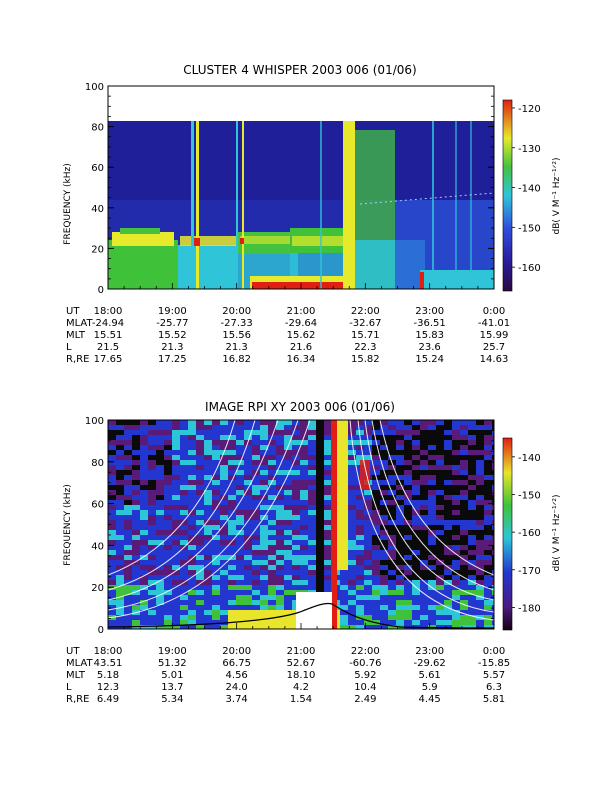  I want to click on panel1-ytick-label: 40, so click(97, 209).